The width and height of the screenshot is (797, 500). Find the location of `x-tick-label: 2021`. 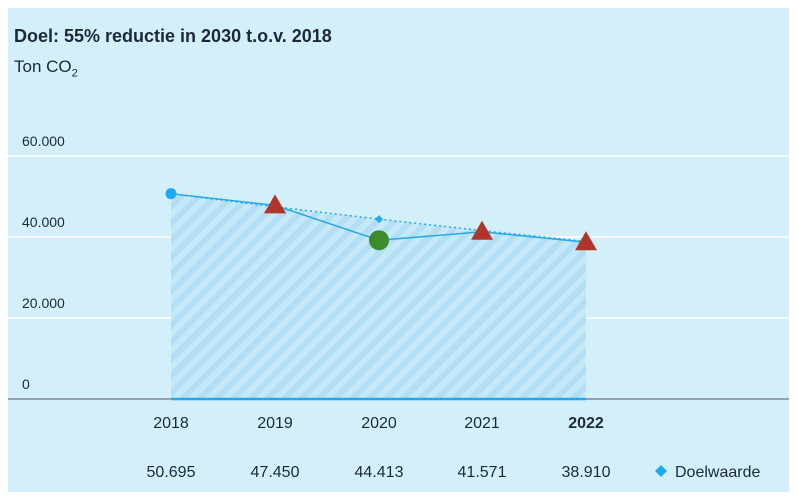

x-tick-label: 2021 is located at coordinates (482, 423).